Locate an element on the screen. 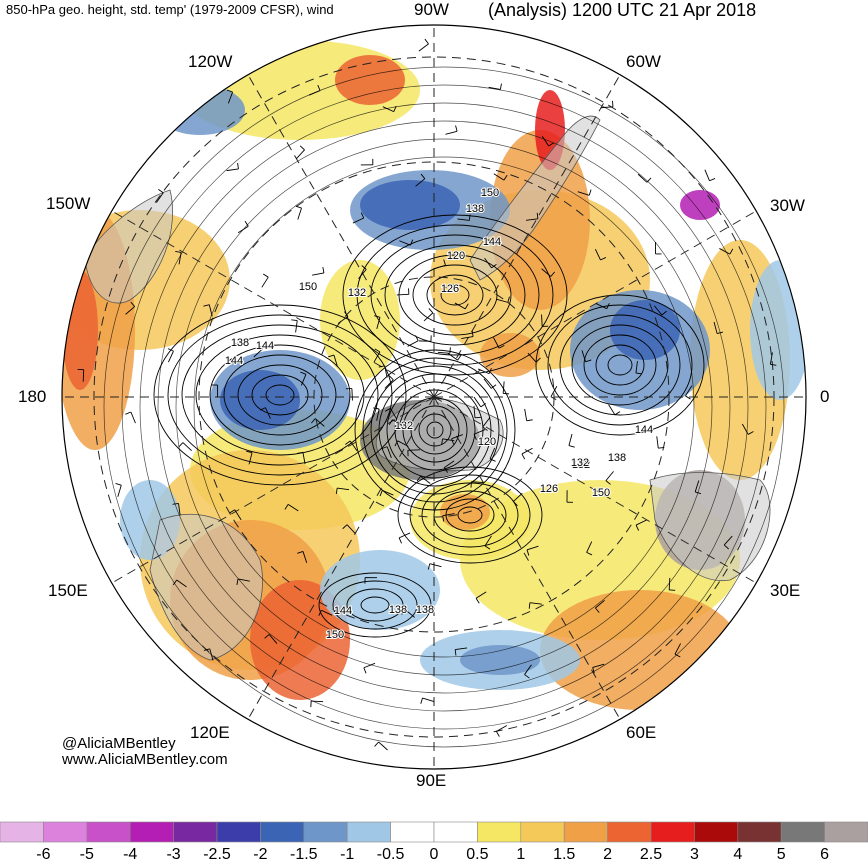  author-handle: @AliciaMBentley is located at coordinates (119, 743).